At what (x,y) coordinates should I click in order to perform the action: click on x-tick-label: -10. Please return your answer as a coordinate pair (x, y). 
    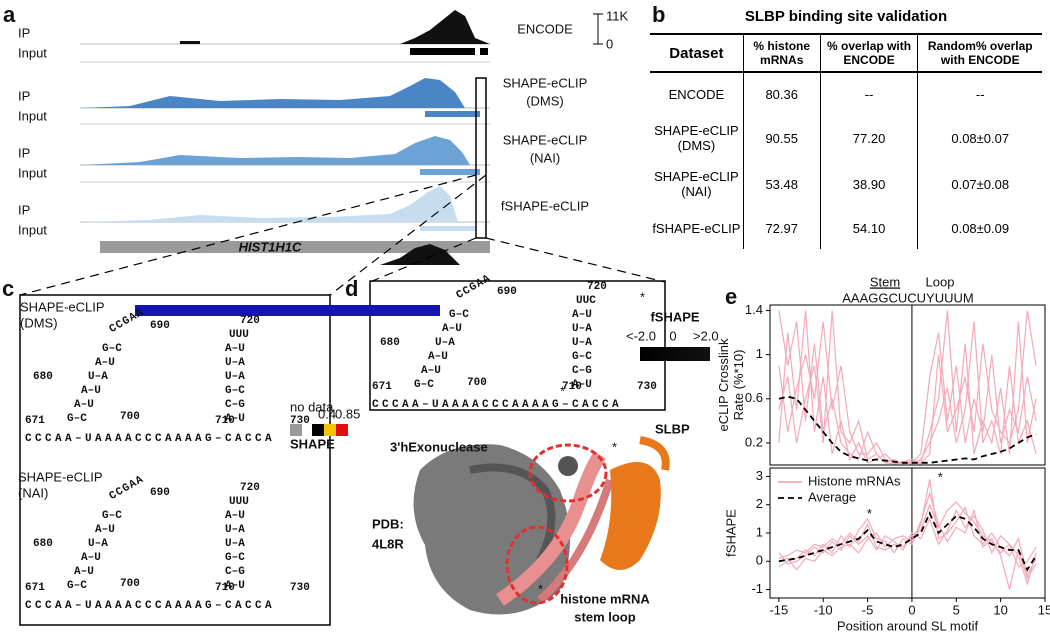
    Looking at the image, I should click on (823, 609).